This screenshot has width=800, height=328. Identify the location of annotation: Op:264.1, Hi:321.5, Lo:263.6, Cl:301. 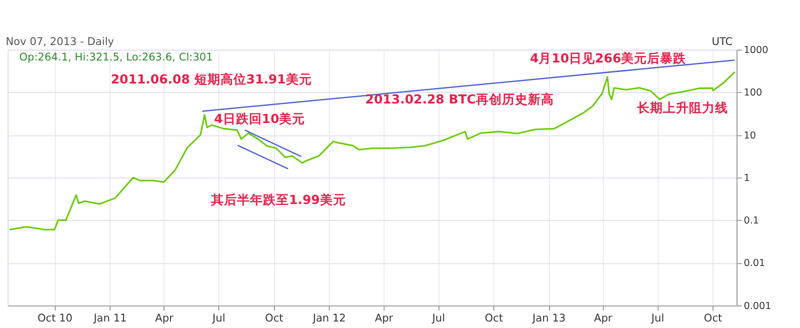
(116, 57).